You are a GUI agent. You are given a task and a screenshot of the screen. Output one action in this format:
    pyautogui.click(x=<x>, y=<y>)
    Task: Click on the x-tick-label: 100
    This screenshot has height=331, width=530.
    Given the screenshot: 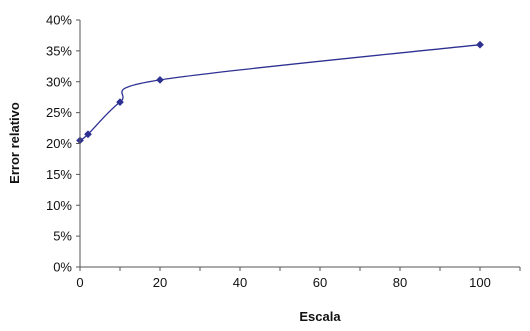 What is the action you would take?
    pyautogui.click(x=480, y=282)
    